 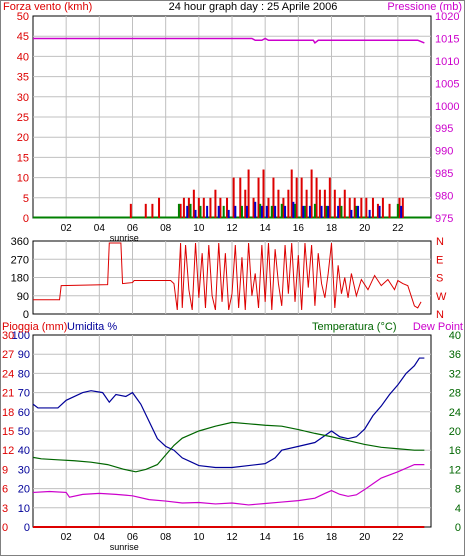 I want to click on rain-y-tick-label: 21, so click(x=8, y=394).